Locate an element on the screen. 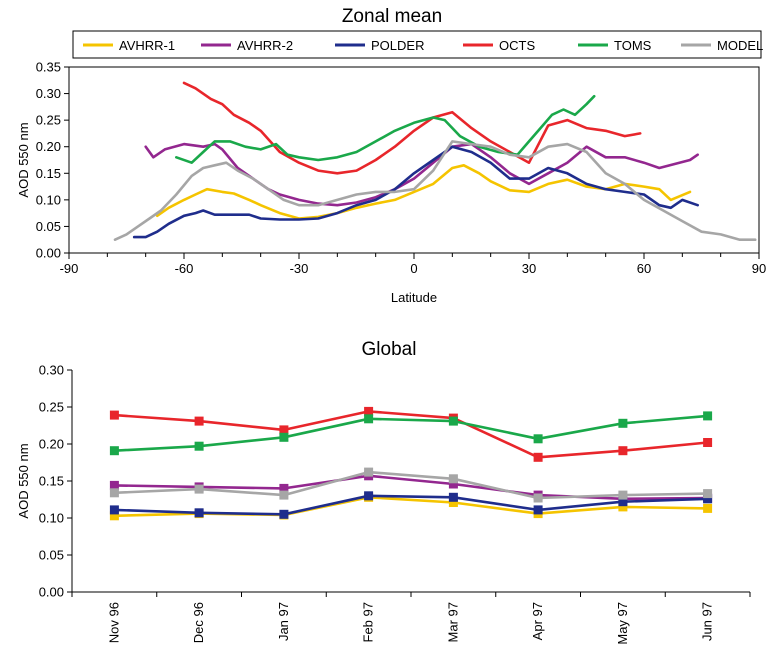  legend-label-octs: OCTS is located at coordinates (517, 45).